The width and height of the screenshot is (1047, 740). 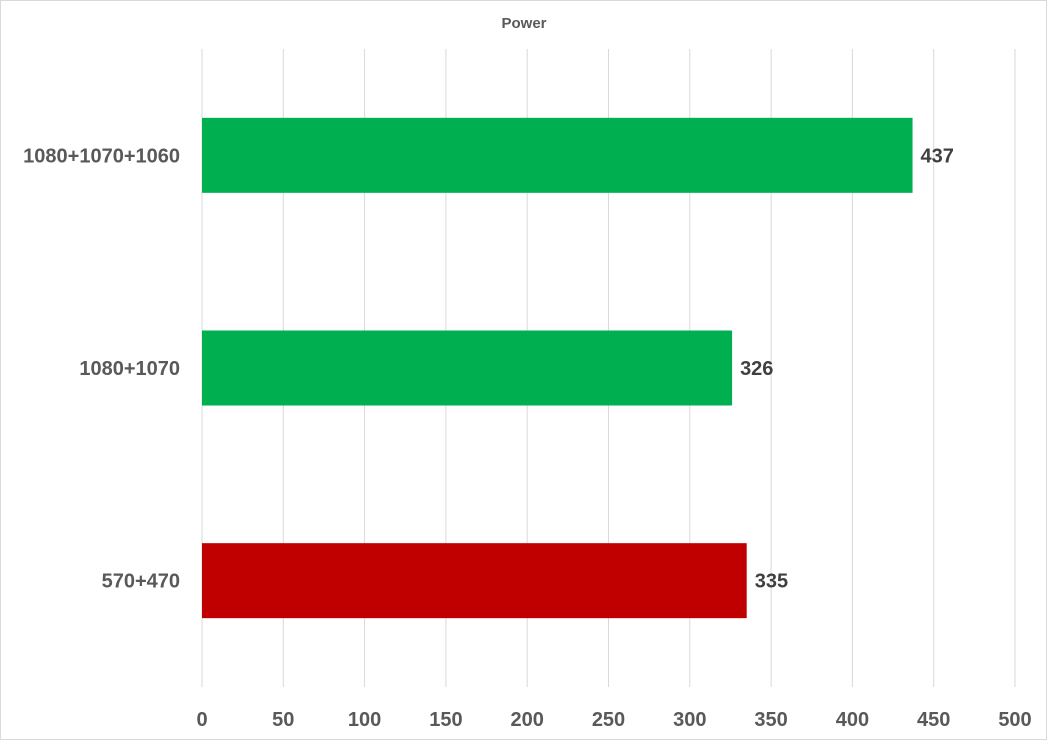 I want to click on x-tick-label: 350, so click(x=770, y=720).